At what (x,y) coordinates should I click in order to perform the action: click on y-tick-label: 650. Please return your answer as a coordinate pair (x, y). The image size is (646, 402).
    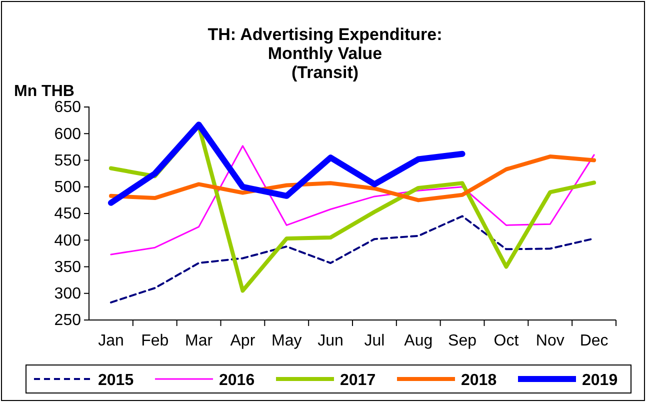
    Looking at the image, I should click on (68, 107).